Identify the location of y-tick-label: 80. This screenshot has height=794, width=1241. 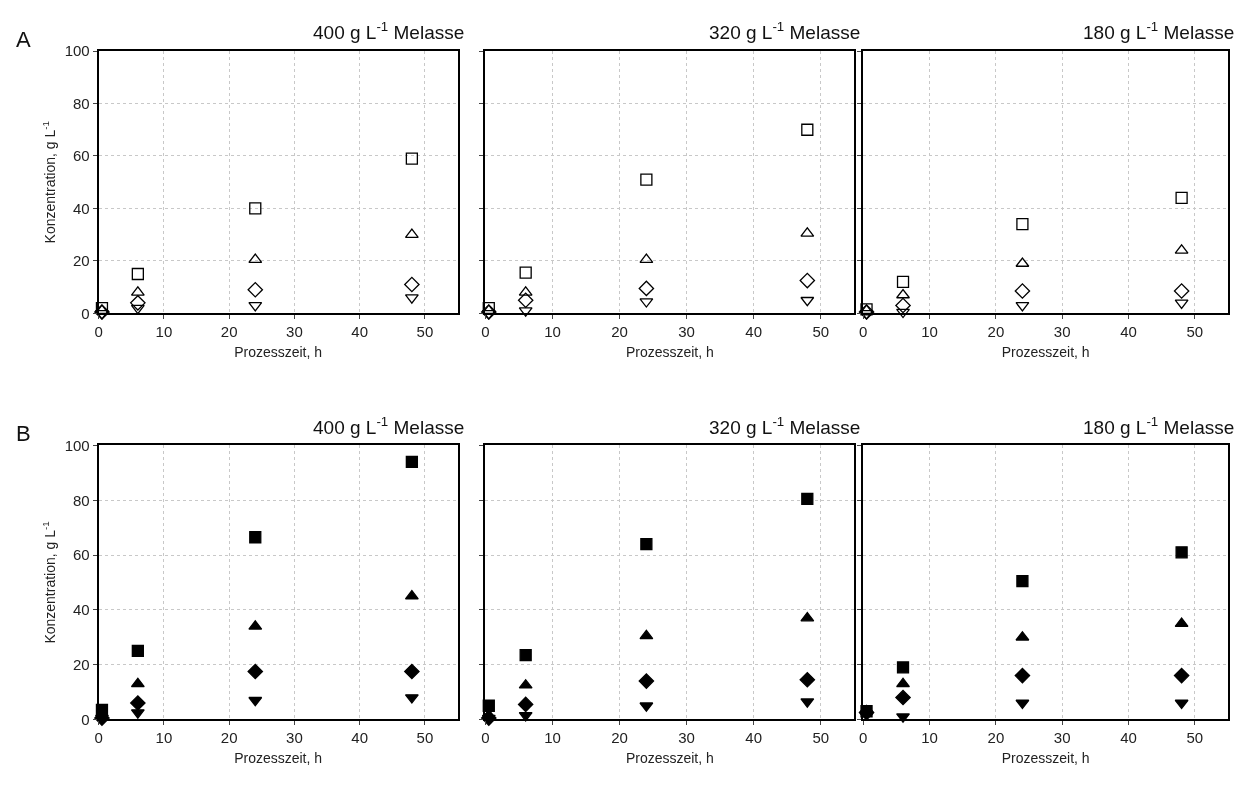
(81, 103).